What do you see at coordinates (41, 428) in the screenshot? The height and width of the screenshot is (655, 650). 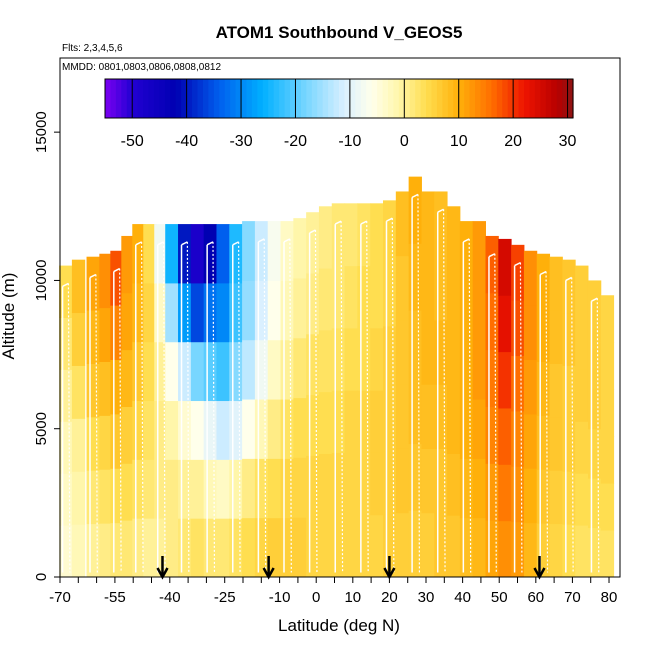 I see `y-tick-label: 5000` at bounding box center [41, 428].